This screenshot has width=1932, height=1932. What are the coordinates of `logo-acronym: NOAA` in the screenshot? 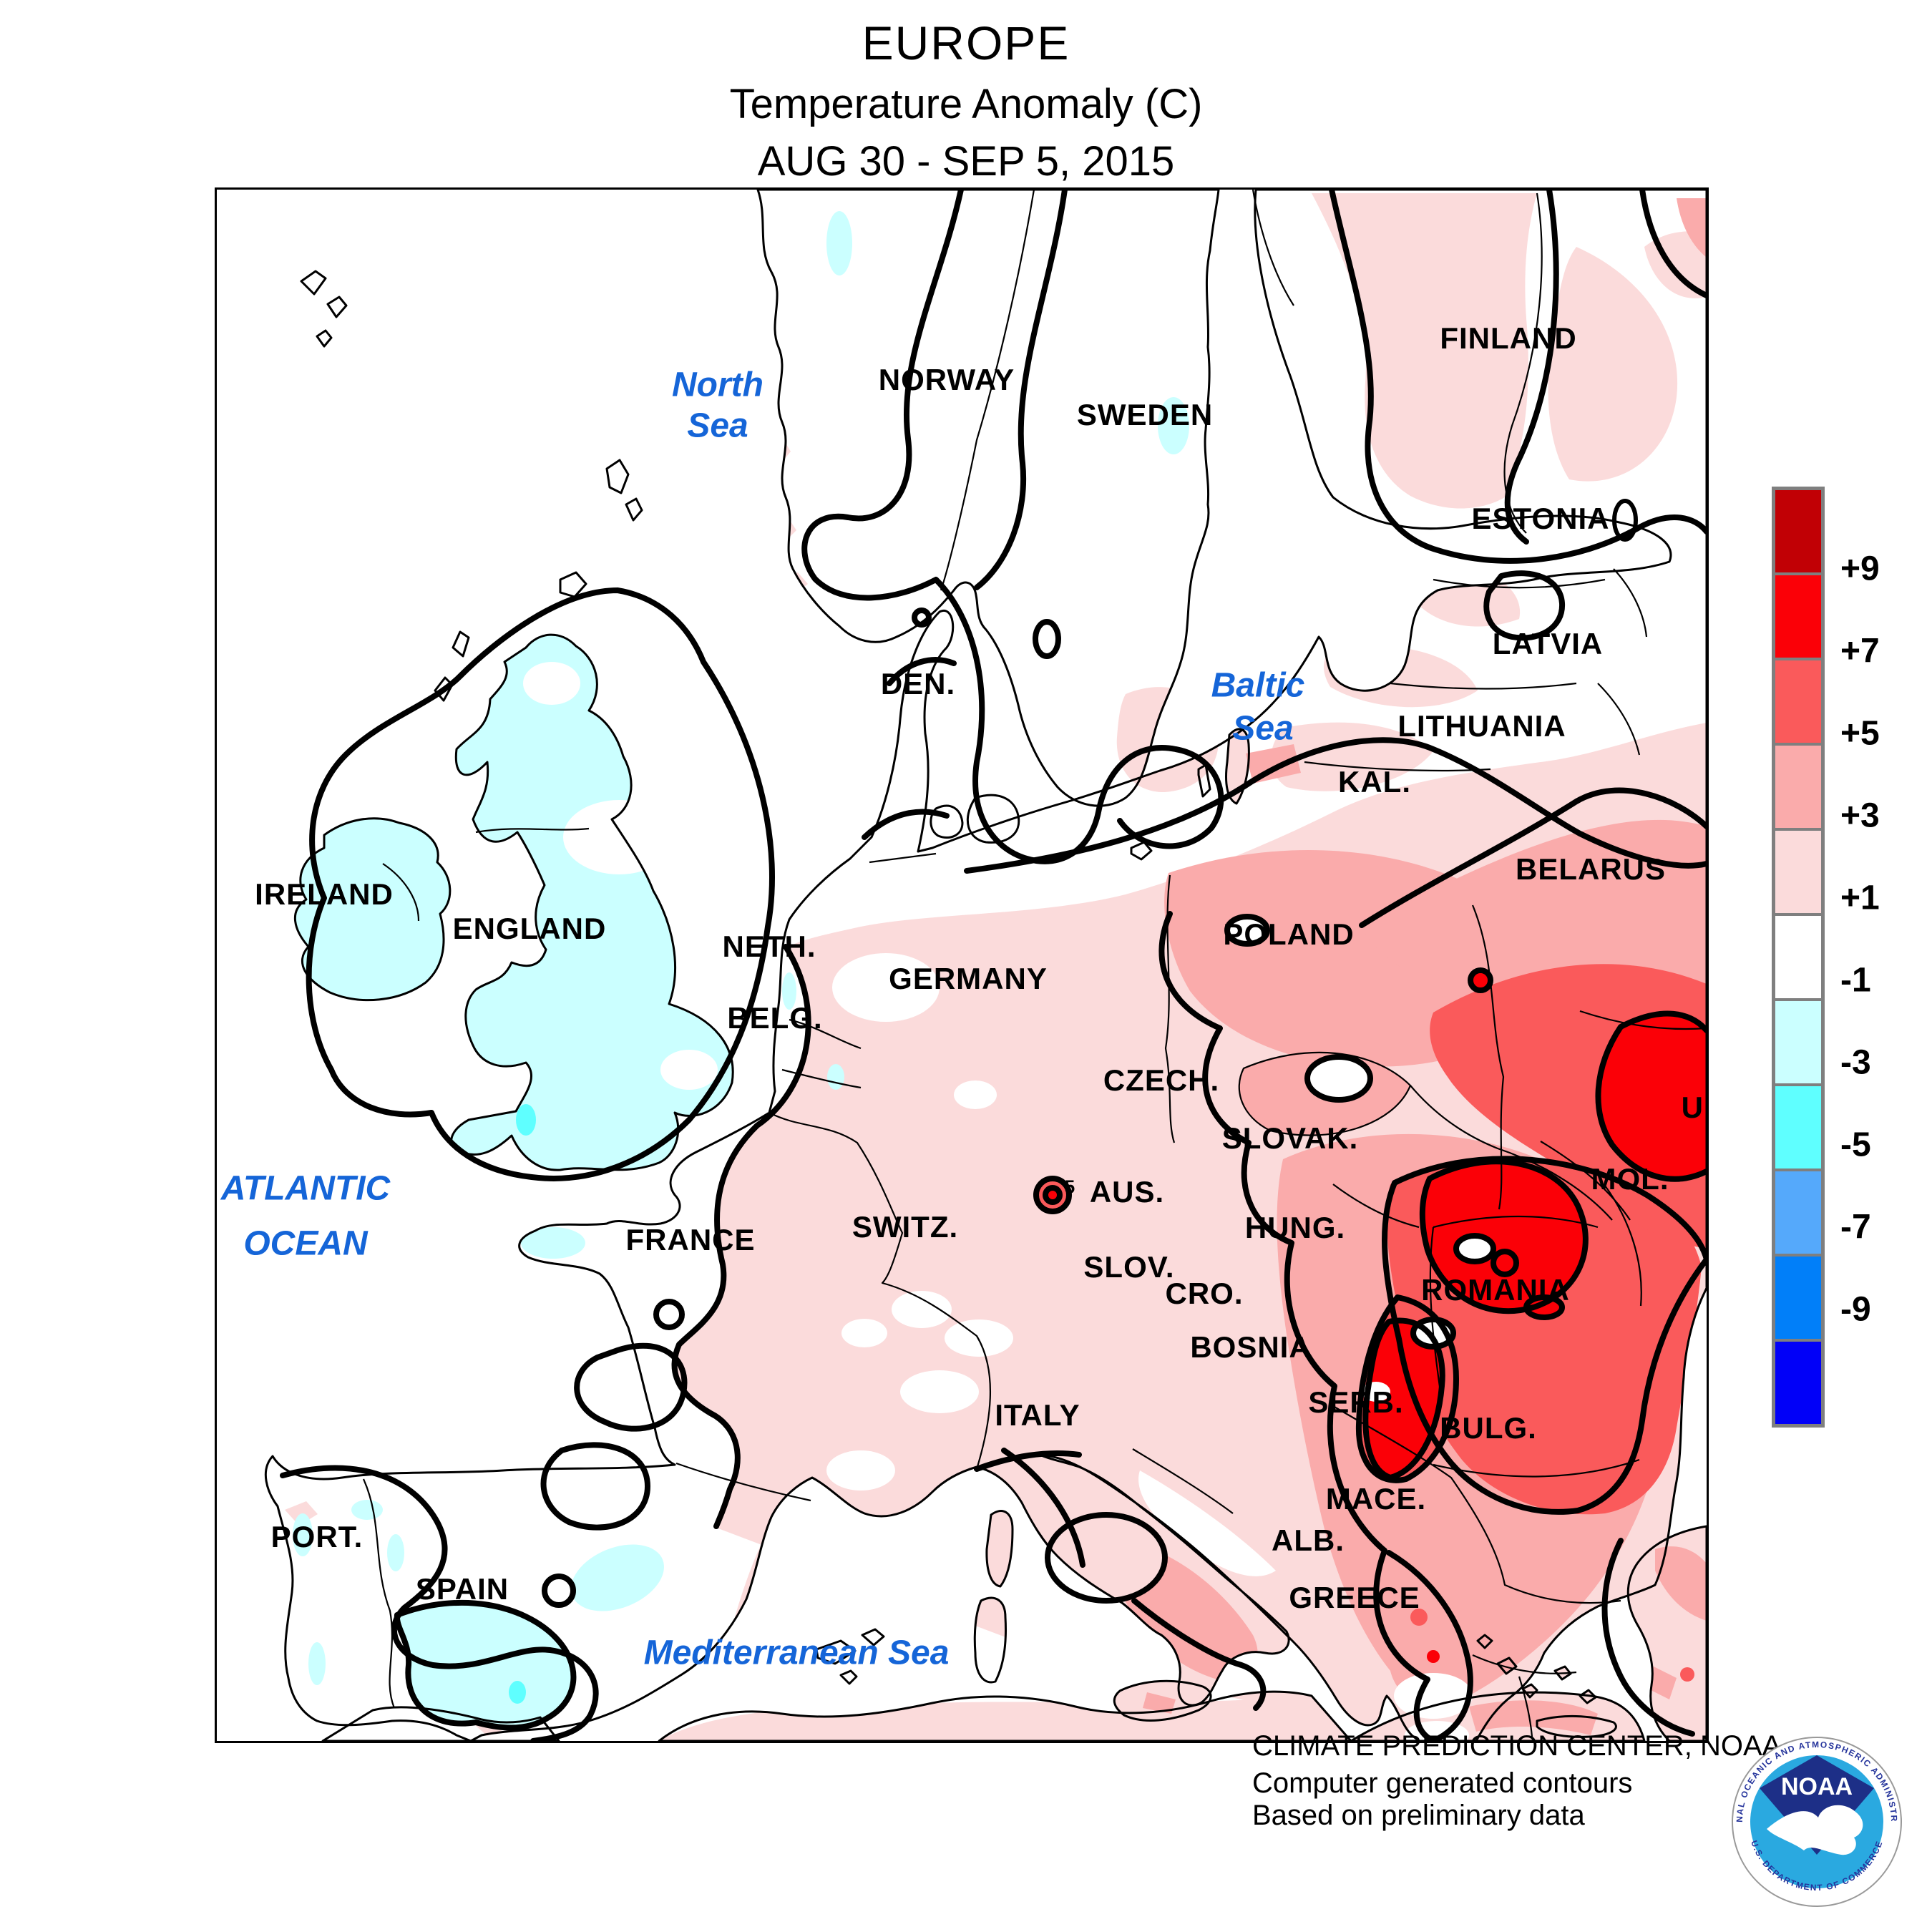 It's located at (1817, 1786).